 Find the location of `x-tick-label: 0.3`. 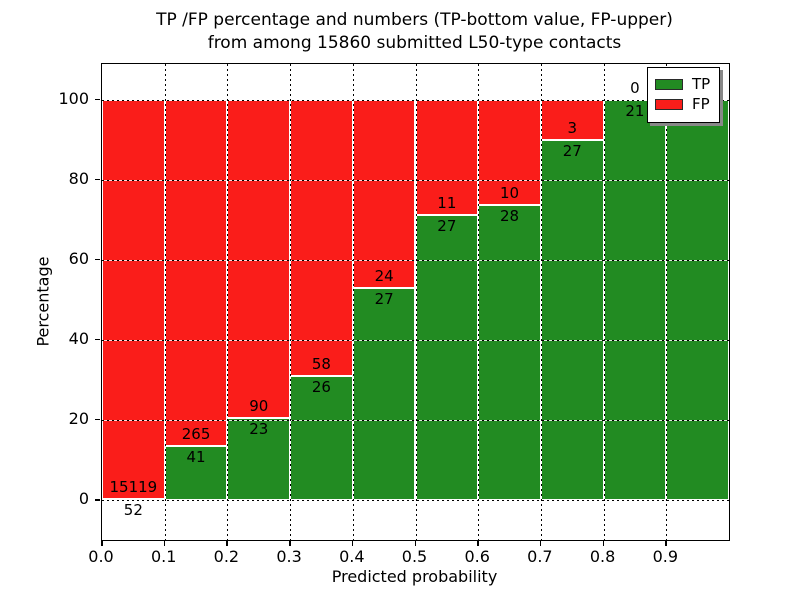

x-tick-label: 0.3 is located at coordinates (289, 556).